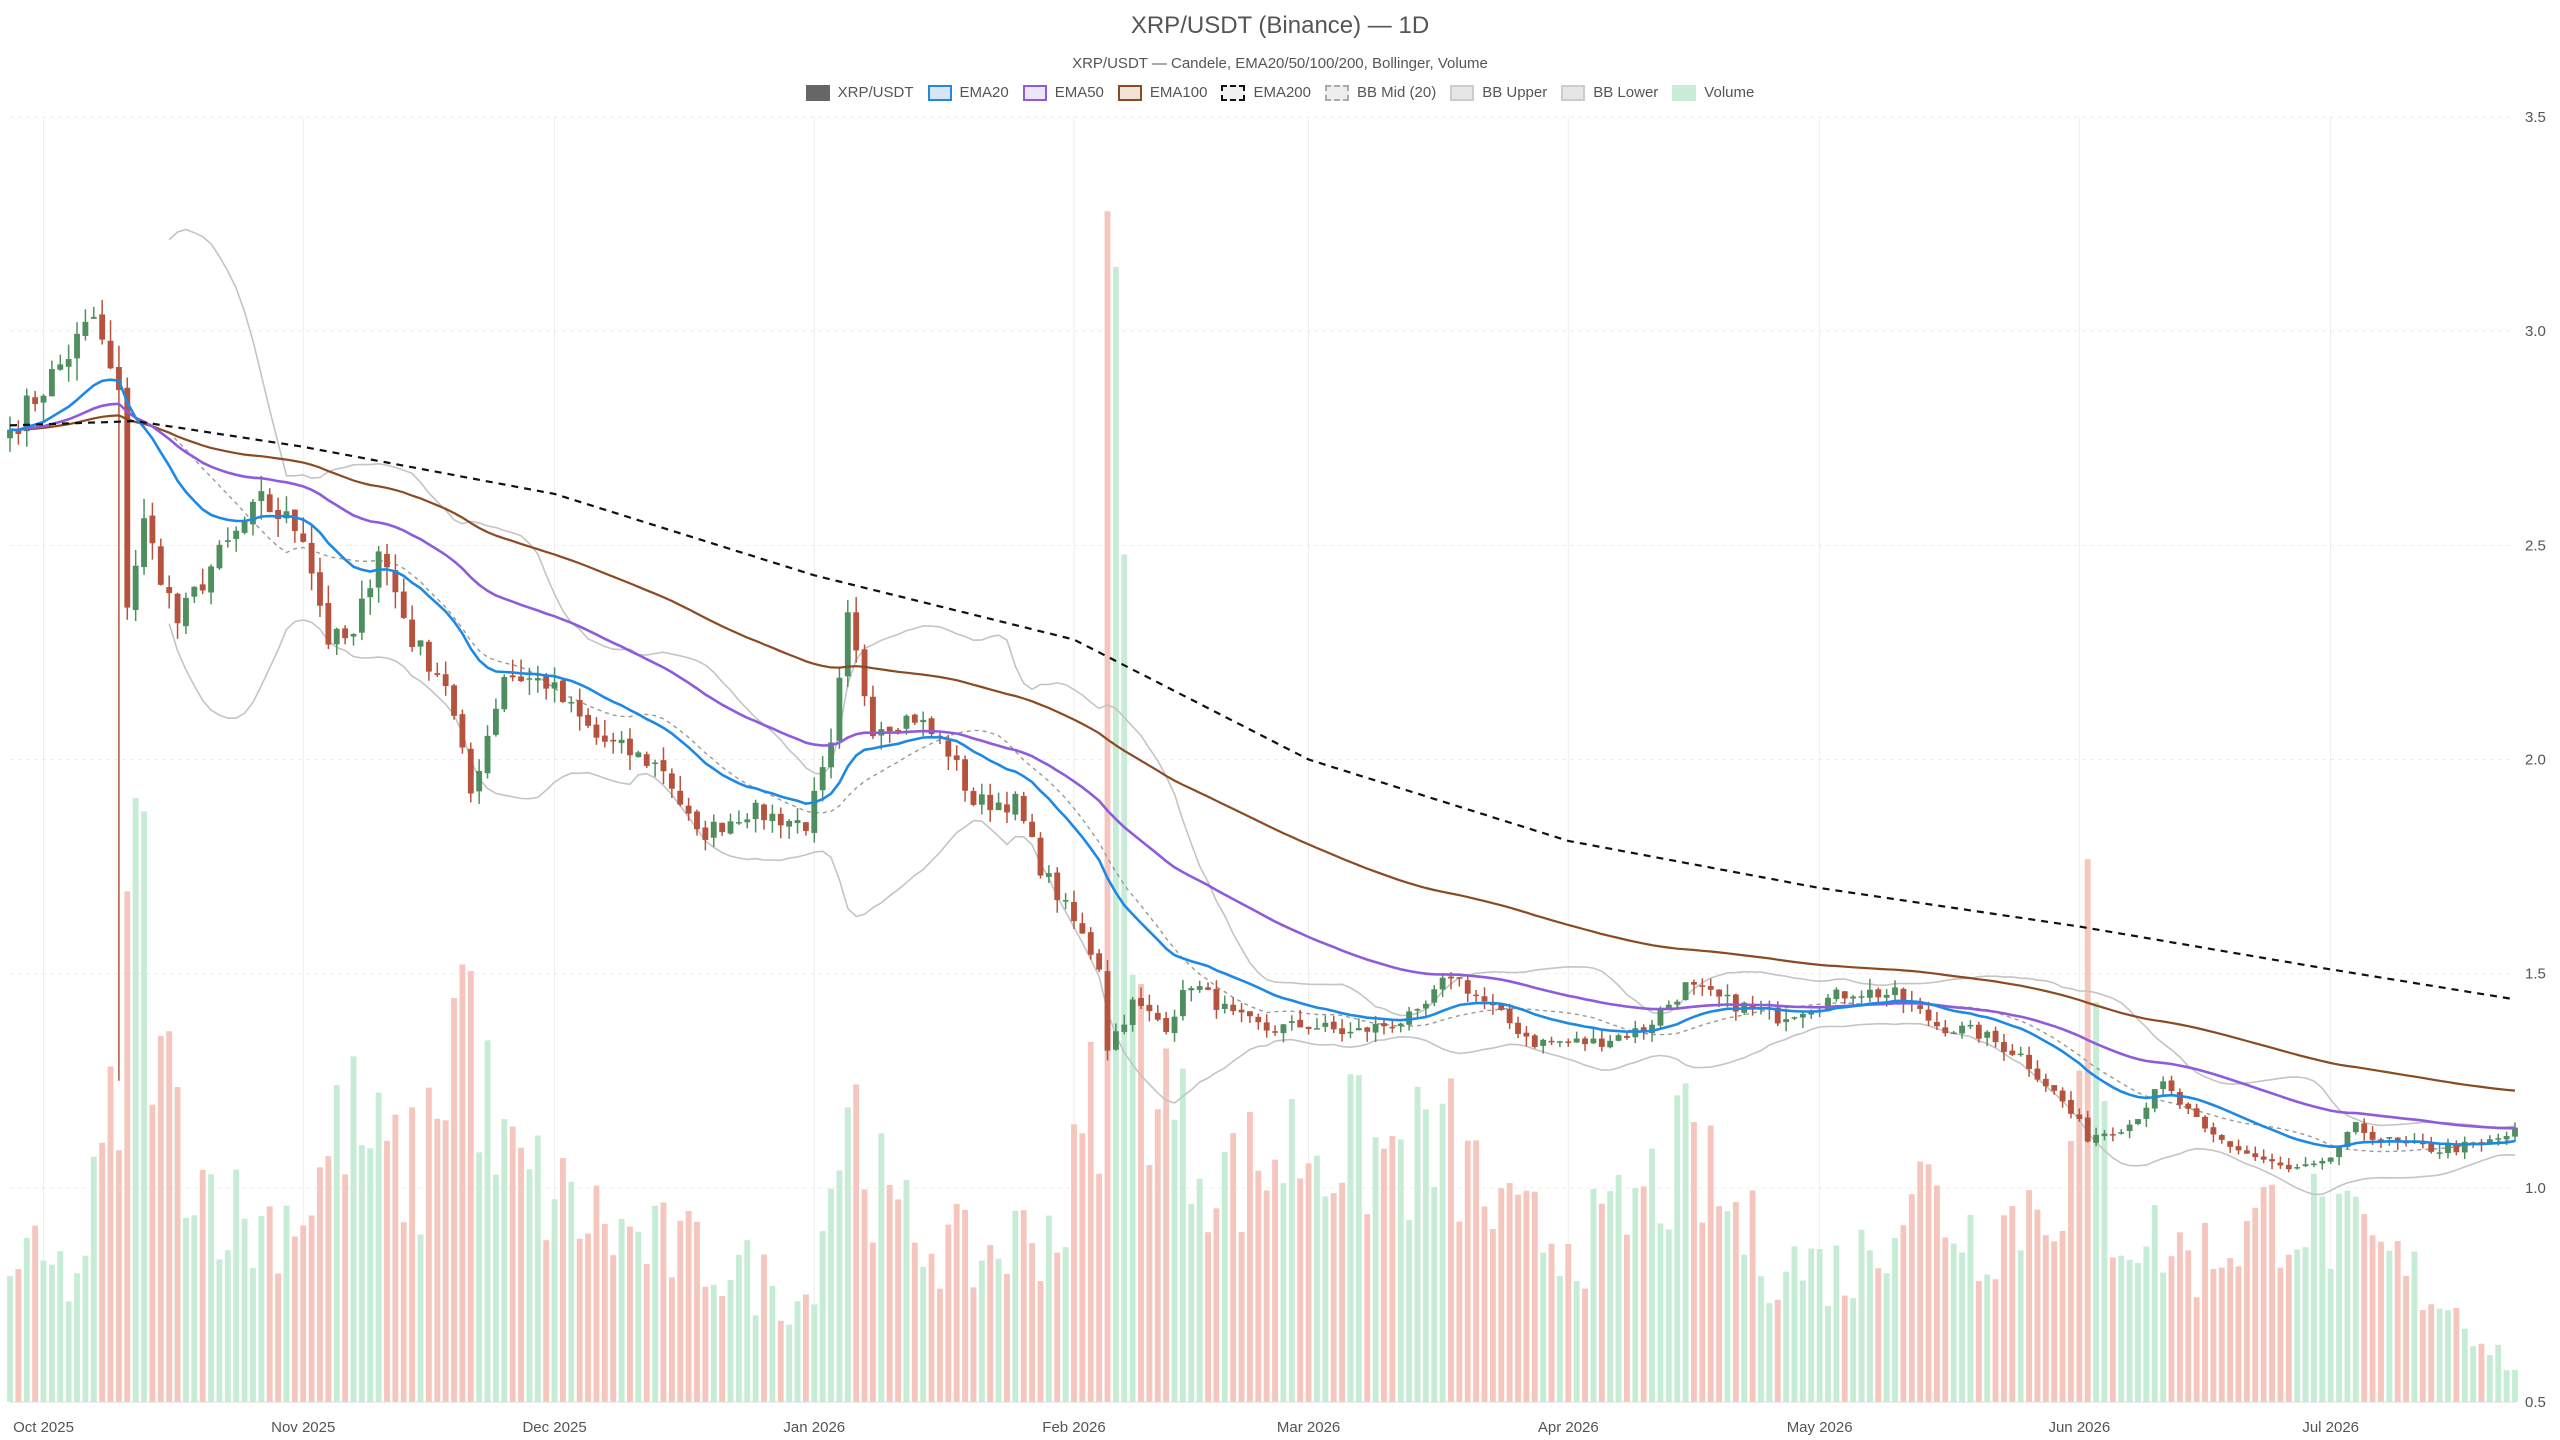 This screenshot has width=2560, height=1440. I want to click on legend-item-ema100: EMA100, so click(1162, 92).